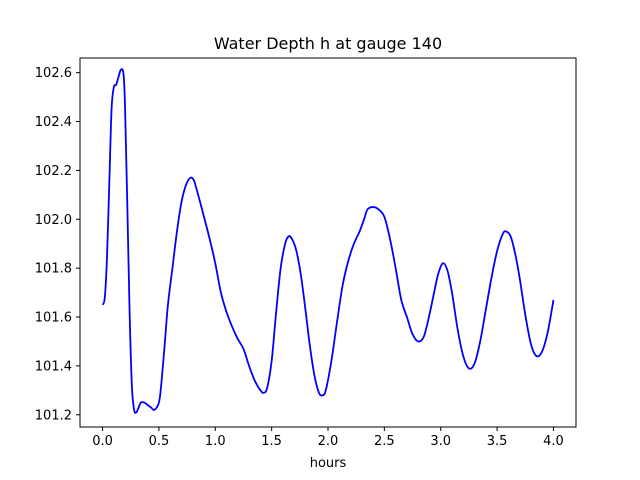 The width and height of the screenshot is (640, 480). What do you see at coordinates (53, 122) in the screenshot?
I see `y-tick-label: 102.4` at bounding box center [53, 122].